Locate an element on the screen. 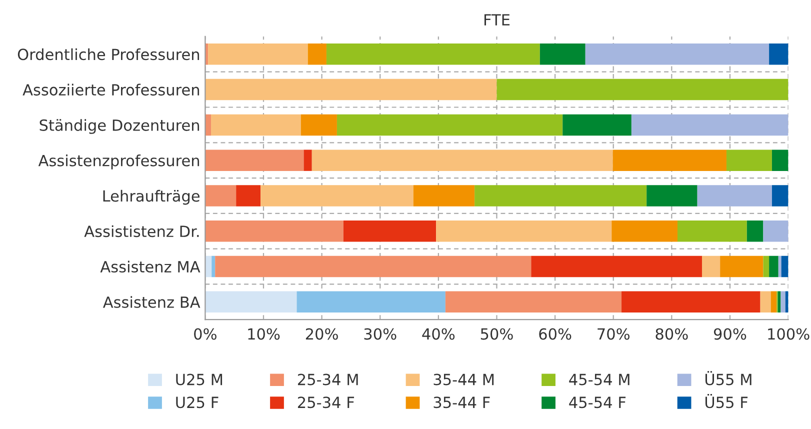 This screenshot has width=811, height=429. y-tick-label: Assistenzprofessuren is located at coordinates (119, 162).